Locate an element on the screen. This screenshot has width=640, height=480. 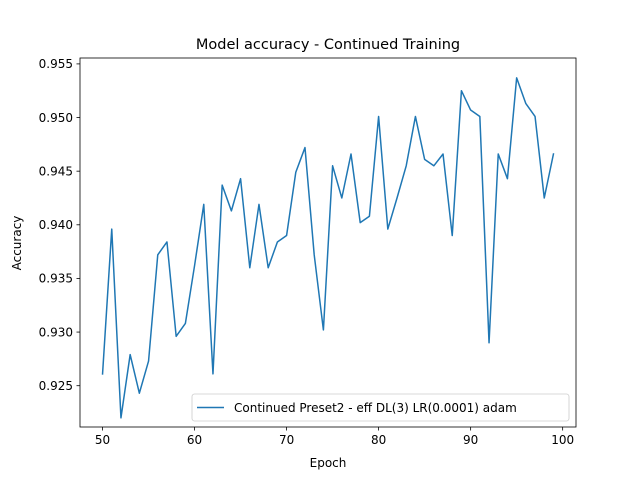
x-axis-label: Epoch is located at coordinates (328, 463).